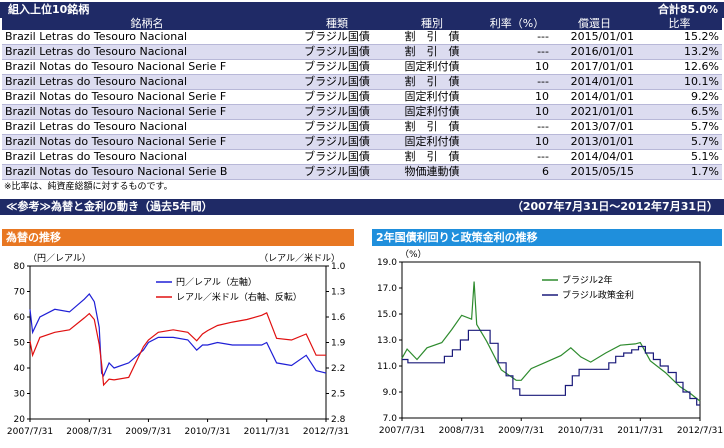 This screenshot has height=448, width=724. What do you see at coordinates (521, 431) in the screenshot?
I see `x-tick-label: 2009/7/31` at bounding box center [521, 431].